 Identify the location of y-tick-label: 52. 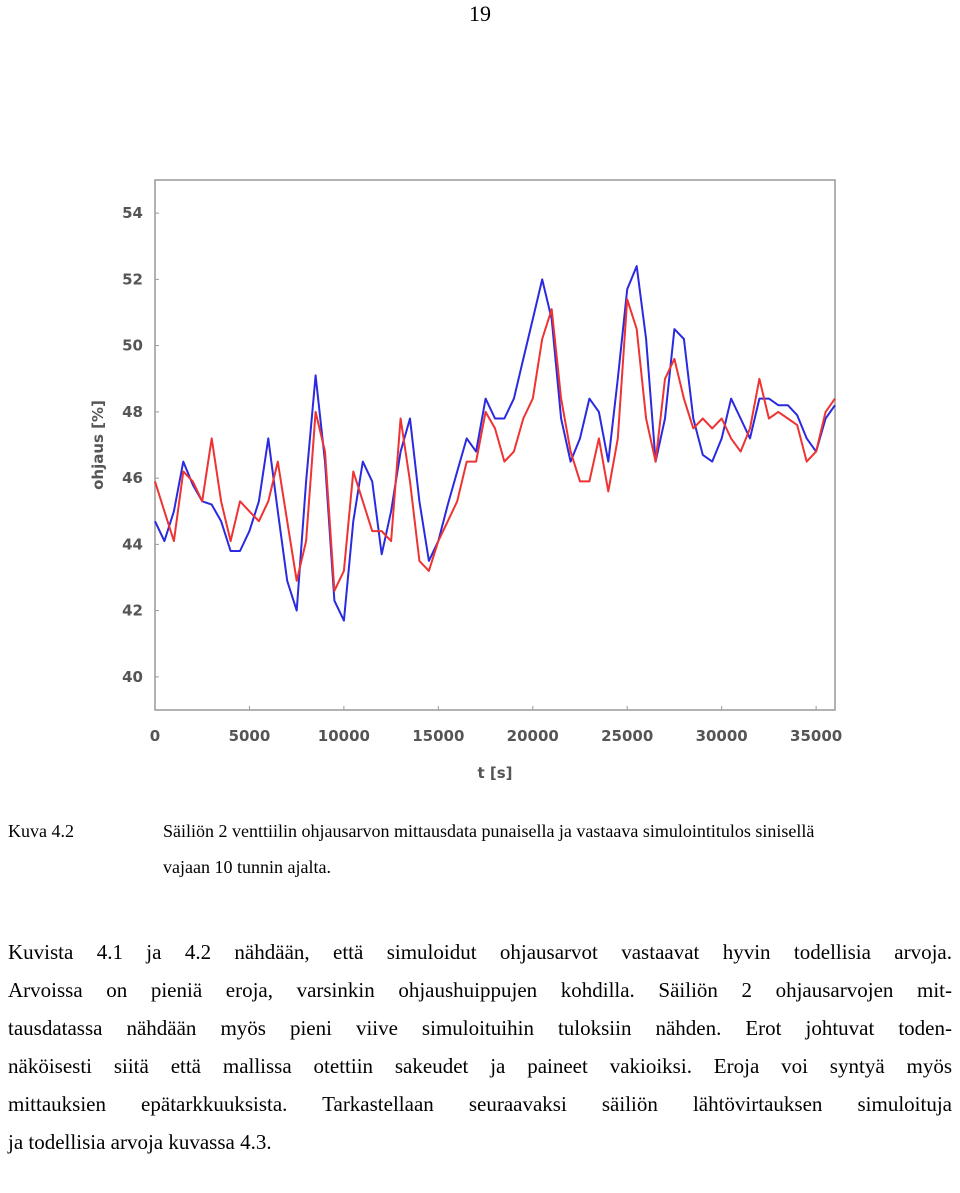
(132, 279).